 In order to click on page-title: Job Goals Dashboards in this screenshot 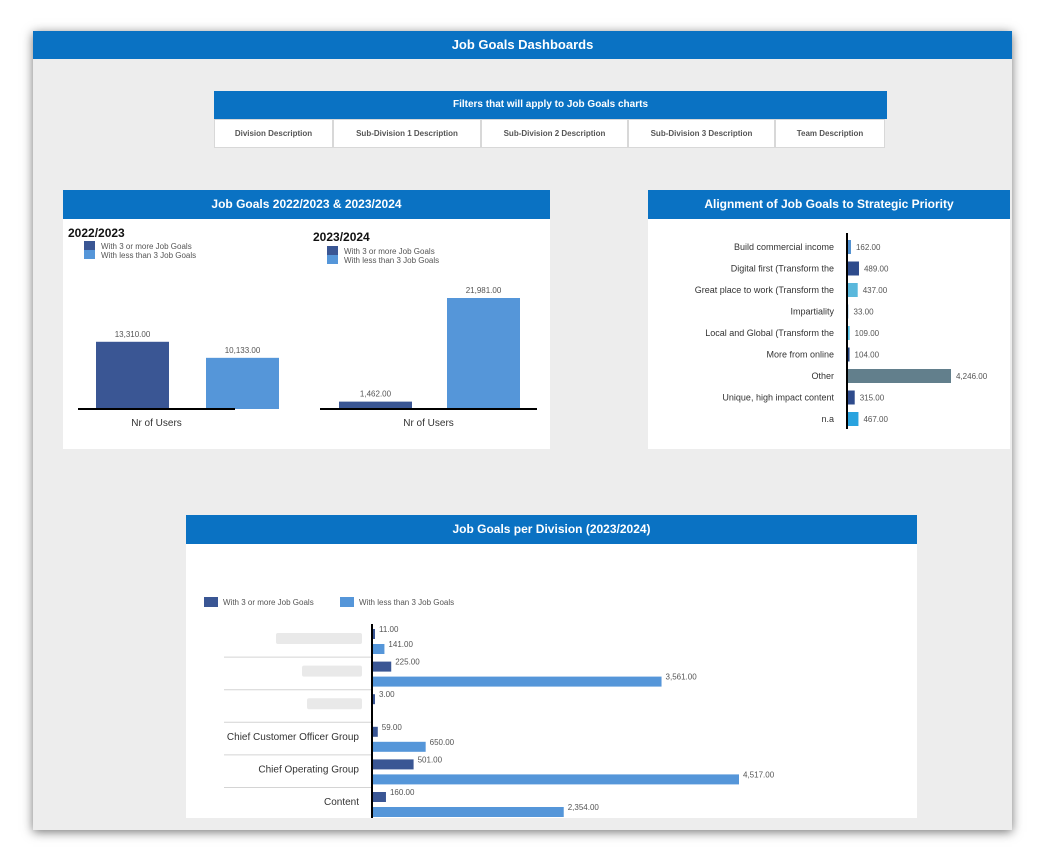, I will do `click(522, 45)`.